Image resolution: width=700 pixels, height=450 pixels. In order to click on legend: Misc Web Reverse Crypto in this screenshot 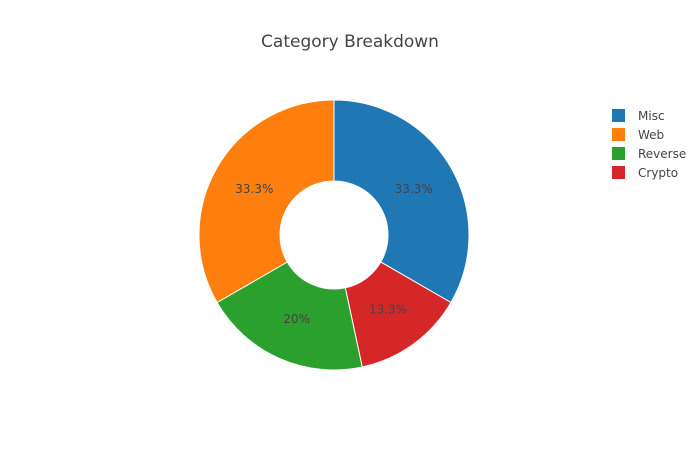, I will do `click(654, 144)`.